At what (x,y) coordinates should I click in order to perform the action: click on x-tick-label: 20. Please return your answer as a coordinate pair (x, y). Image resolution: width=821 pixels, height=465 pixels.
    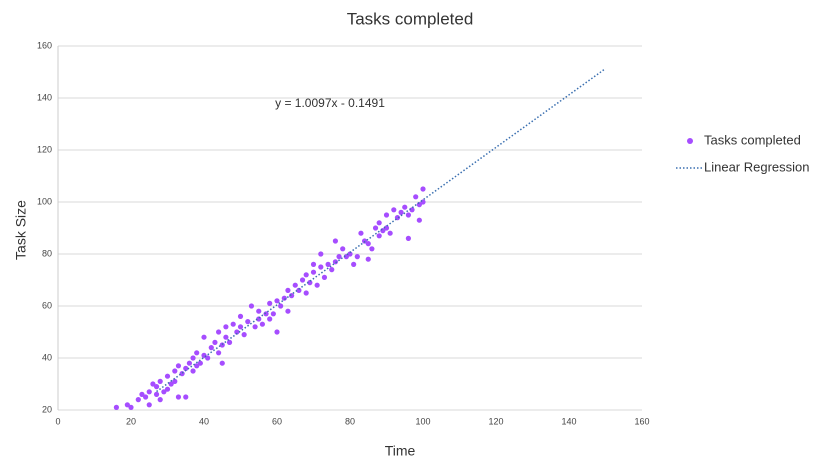
    Looking at the image, I should click on (131, 421).